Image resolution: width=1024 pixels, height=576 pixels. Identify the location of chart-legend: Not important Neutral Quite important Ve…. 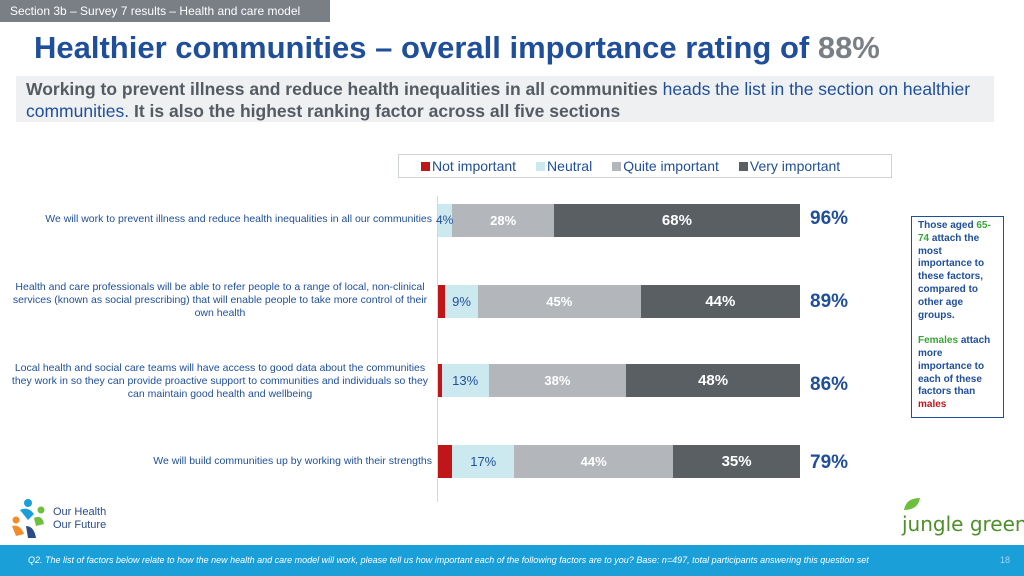
(645, 166).